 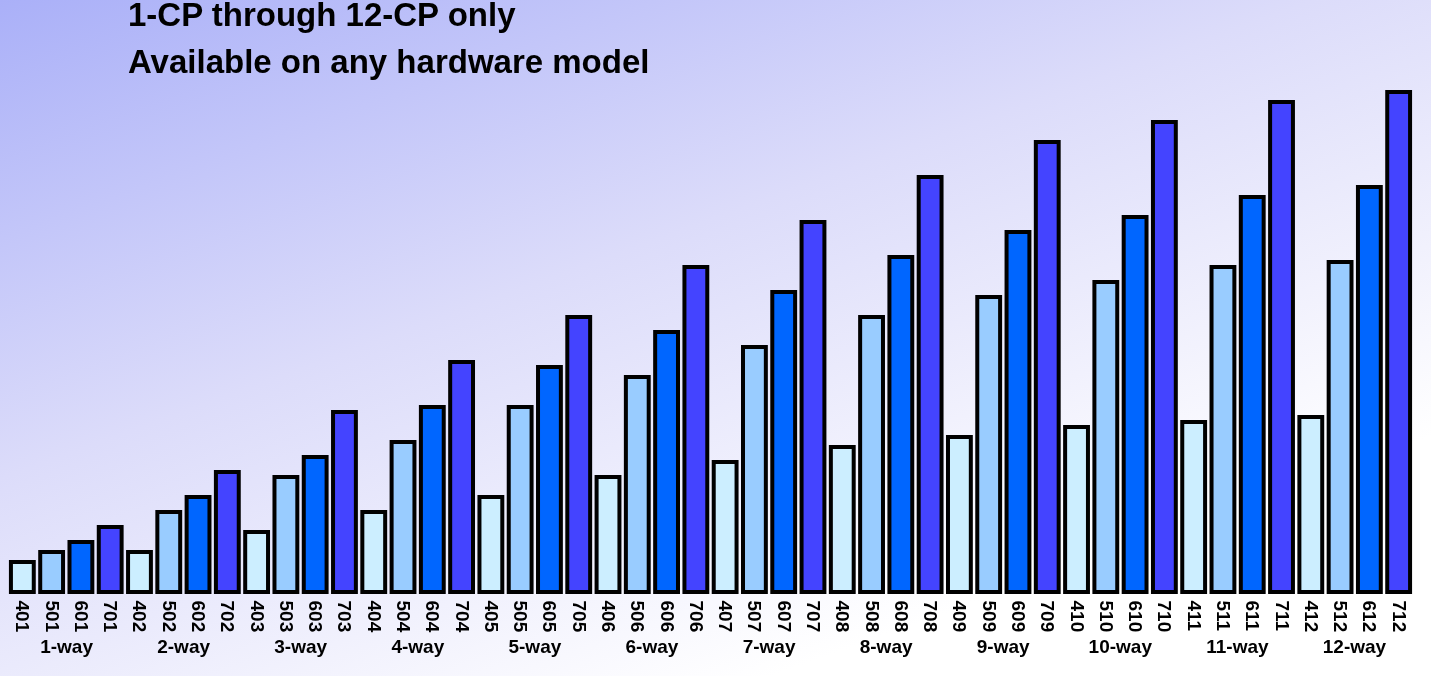 I want to click on x-tick-label: 409, so click(x=960, y=616).